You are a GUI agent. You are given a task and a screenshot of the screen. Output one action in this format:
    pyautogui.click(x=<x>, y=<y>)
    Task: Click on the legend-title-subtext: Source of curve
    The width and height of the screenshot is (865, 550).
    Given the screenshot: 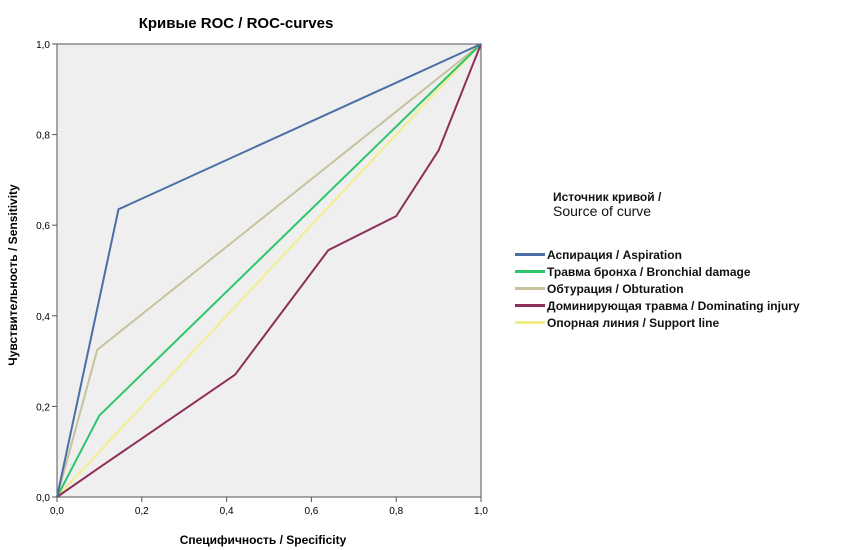 What is the action you would take?
    pyautogui.click(x=602, y=211)
    